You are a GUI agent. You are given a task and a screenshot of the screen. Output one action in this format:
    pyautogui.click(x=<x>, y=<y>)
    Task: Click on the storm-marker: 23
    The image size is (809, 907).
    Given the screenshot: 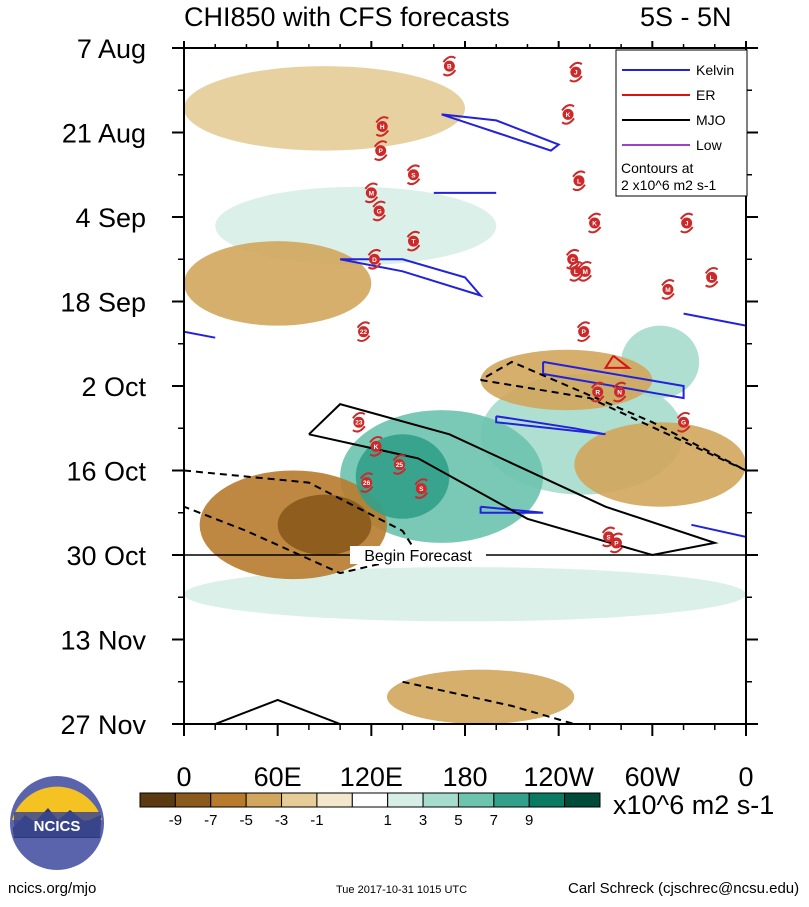 What is the action you would take?
    pyautogui.click(x=359, y=422)
    